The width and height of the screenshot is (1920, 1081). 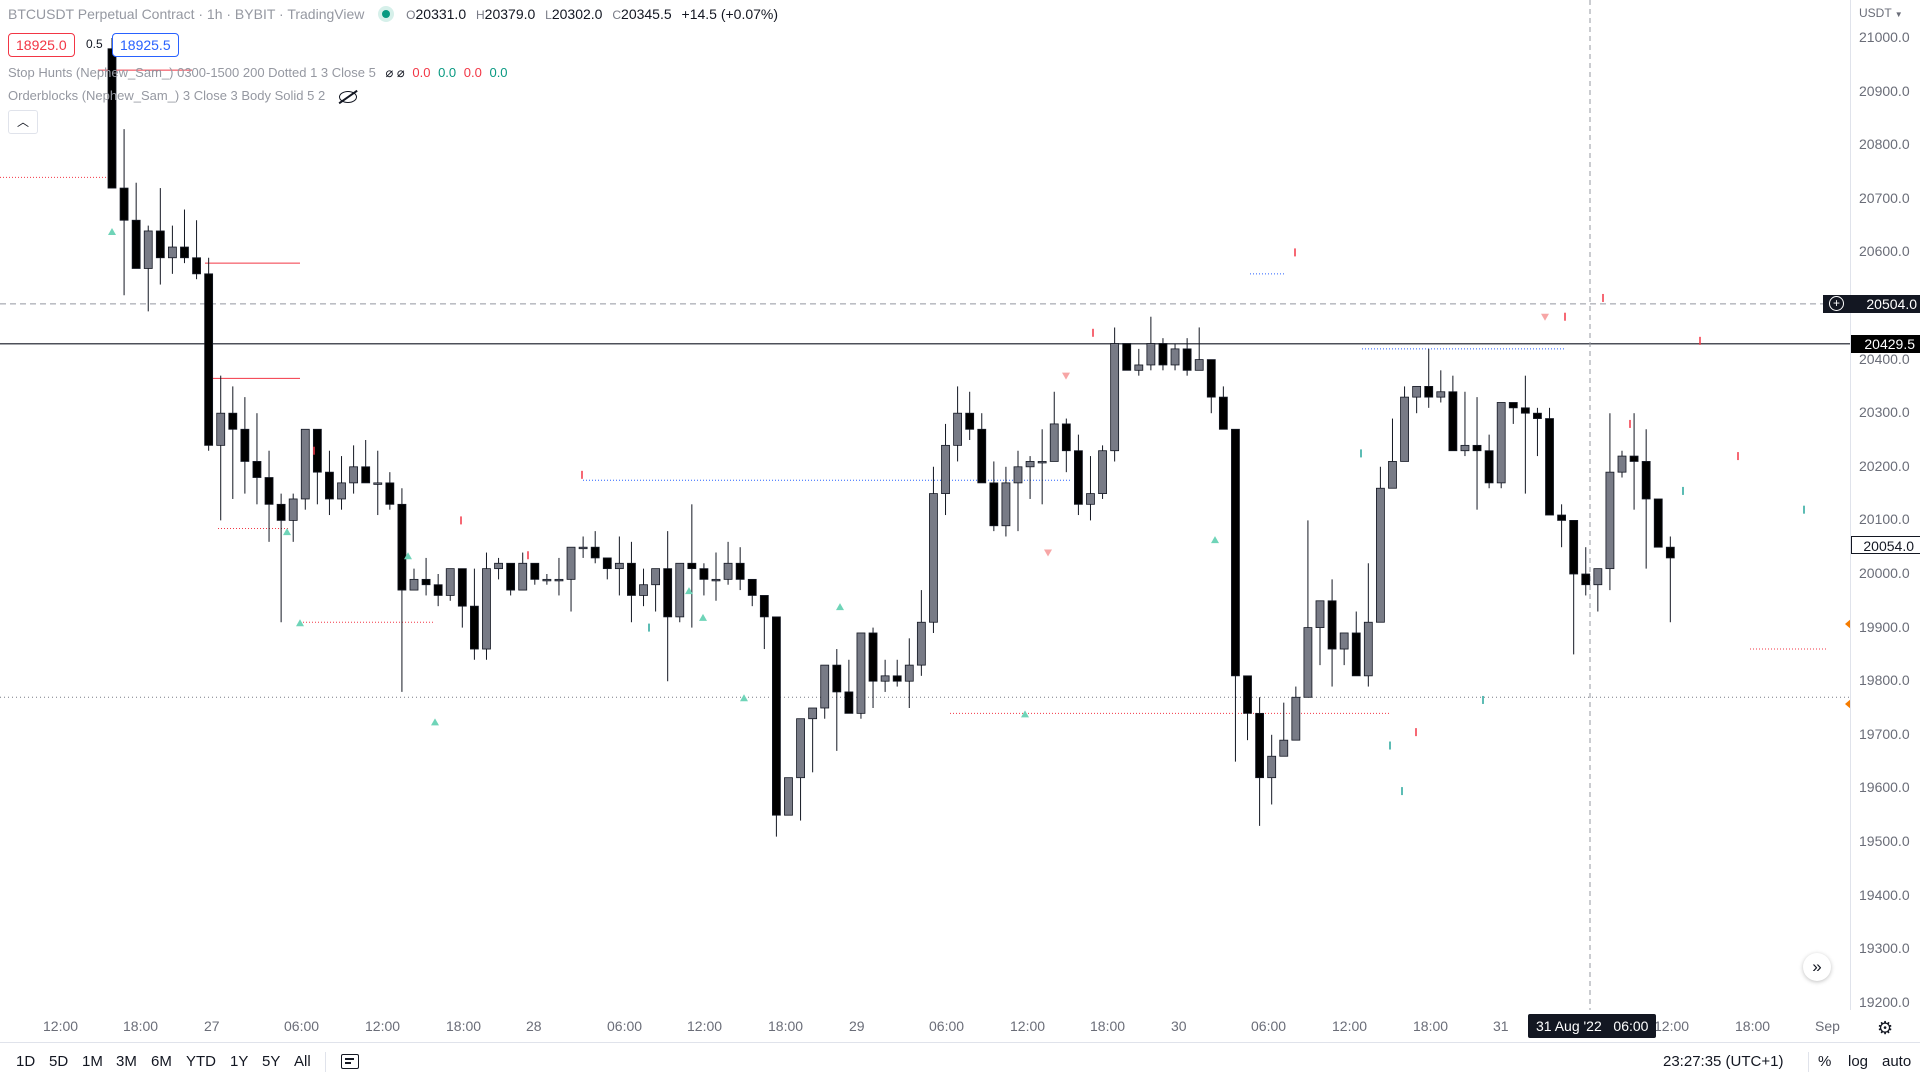 I want to click on alert-arrow-icon, so click(x=1847, y=624).